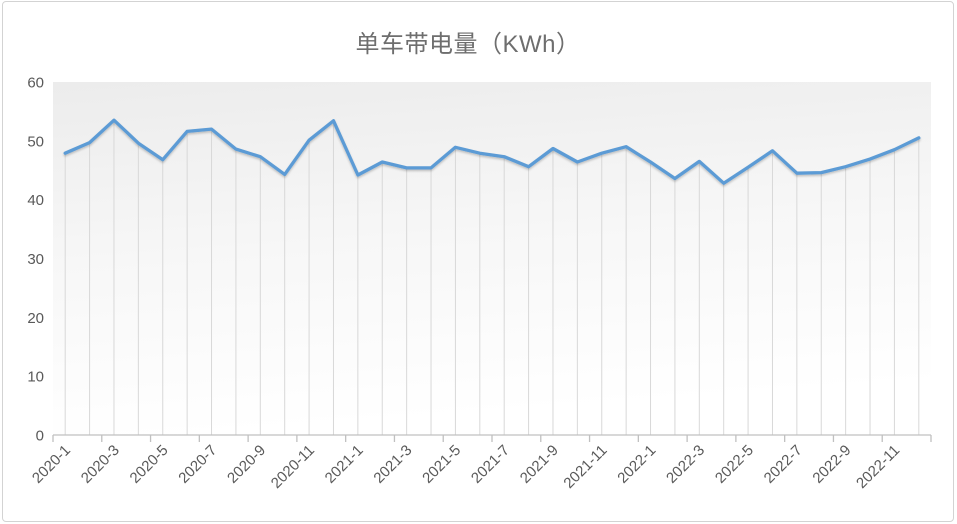  What do you see at coordinates (490, 464) in the screenshot?
I see `x-axis-tick-label: 2021-7` at bounding box center [490, 464].